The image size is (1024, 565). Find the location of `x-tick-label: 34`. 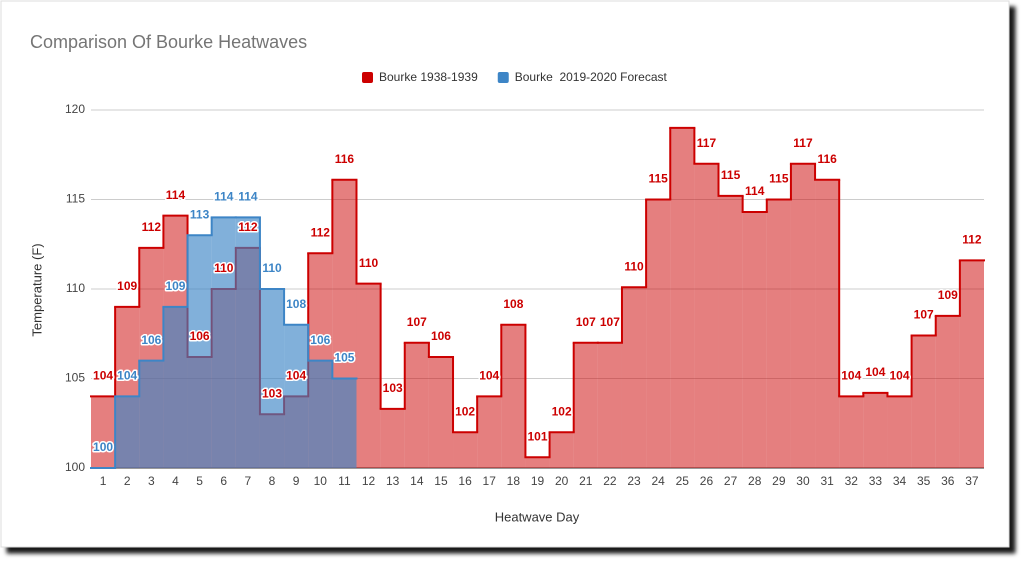

x-tick-label: 34 is located at coordinates (900, 481).